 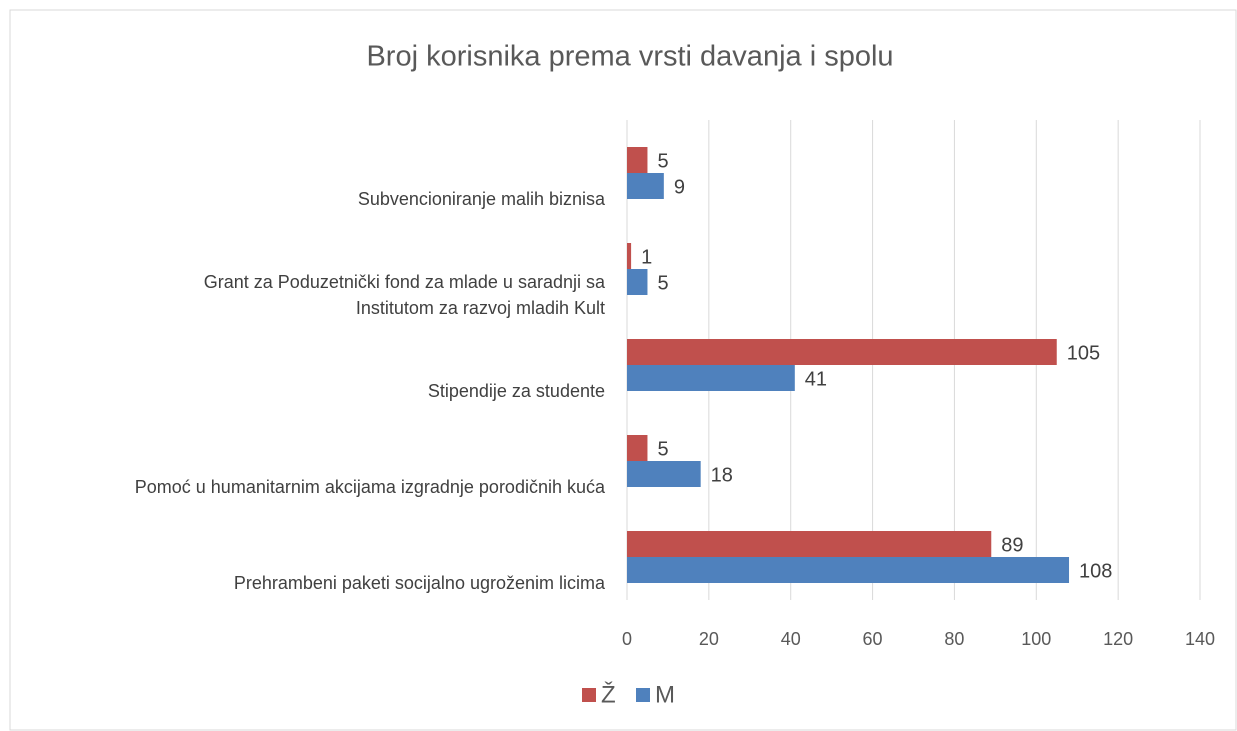 I want to click on x-tick-label: 0, so click(x=627, y=639).